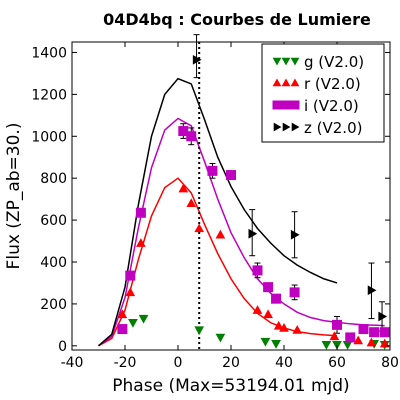 The height and width of the screenshot is (400, 400). I want to click on y-axis-label: Flux (ZP_ab=30.), so click(14, 196).